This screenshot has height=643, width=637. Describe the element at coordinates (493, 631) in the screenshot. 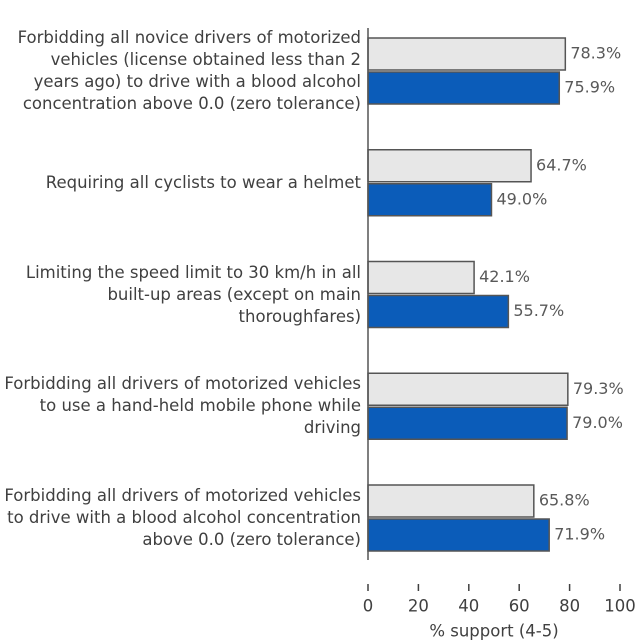

I see `x-axis-title: % support (4-5)` at that location.